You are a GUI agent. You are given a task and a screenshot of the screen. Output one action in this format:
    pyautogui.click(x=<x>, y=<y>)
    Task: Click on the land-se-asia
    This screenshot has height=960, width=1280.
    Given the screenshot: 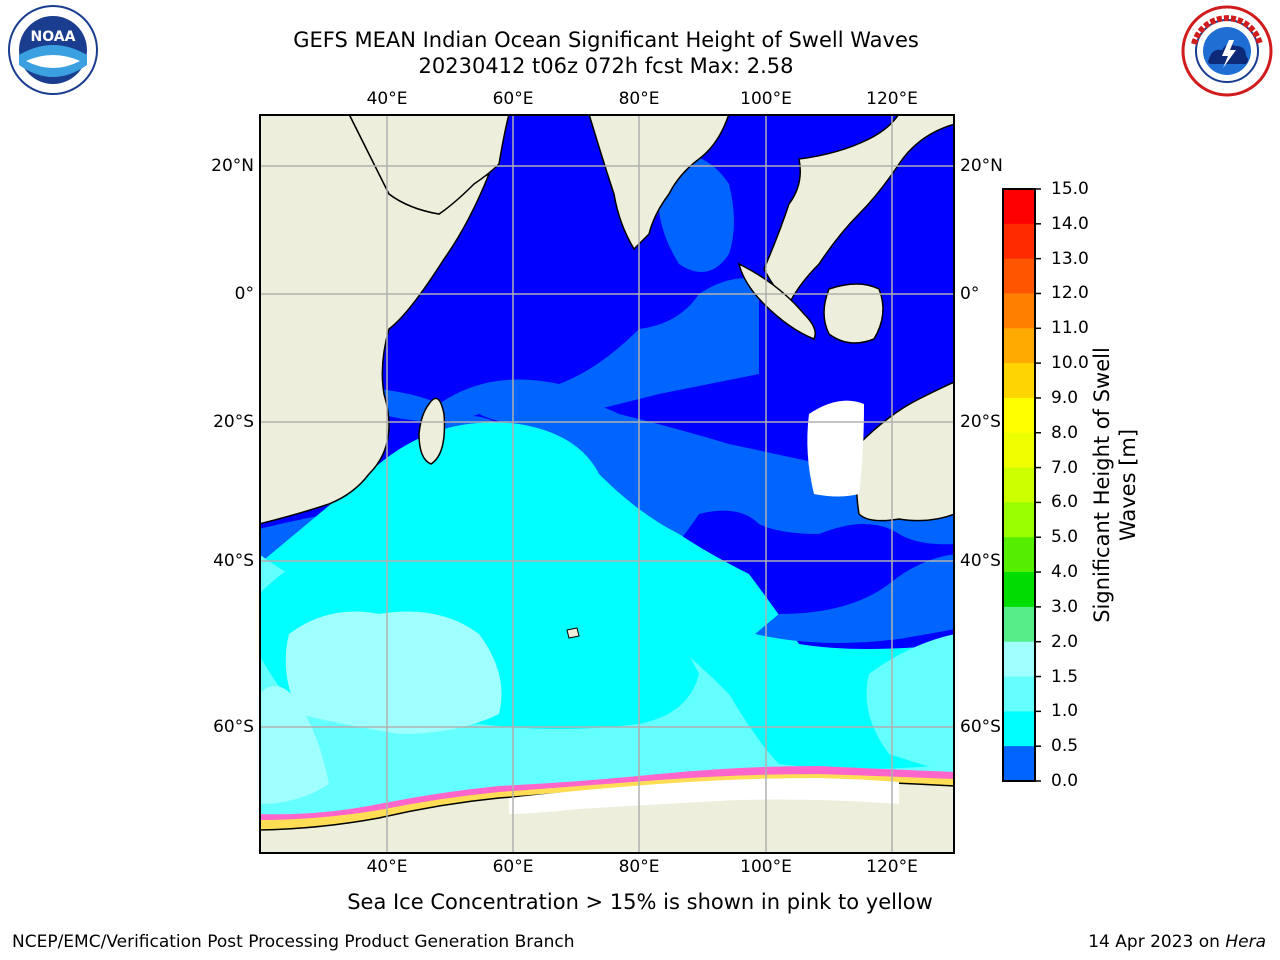 What is the action you would take?
    pyautogui.click(x=859, y=210)
    